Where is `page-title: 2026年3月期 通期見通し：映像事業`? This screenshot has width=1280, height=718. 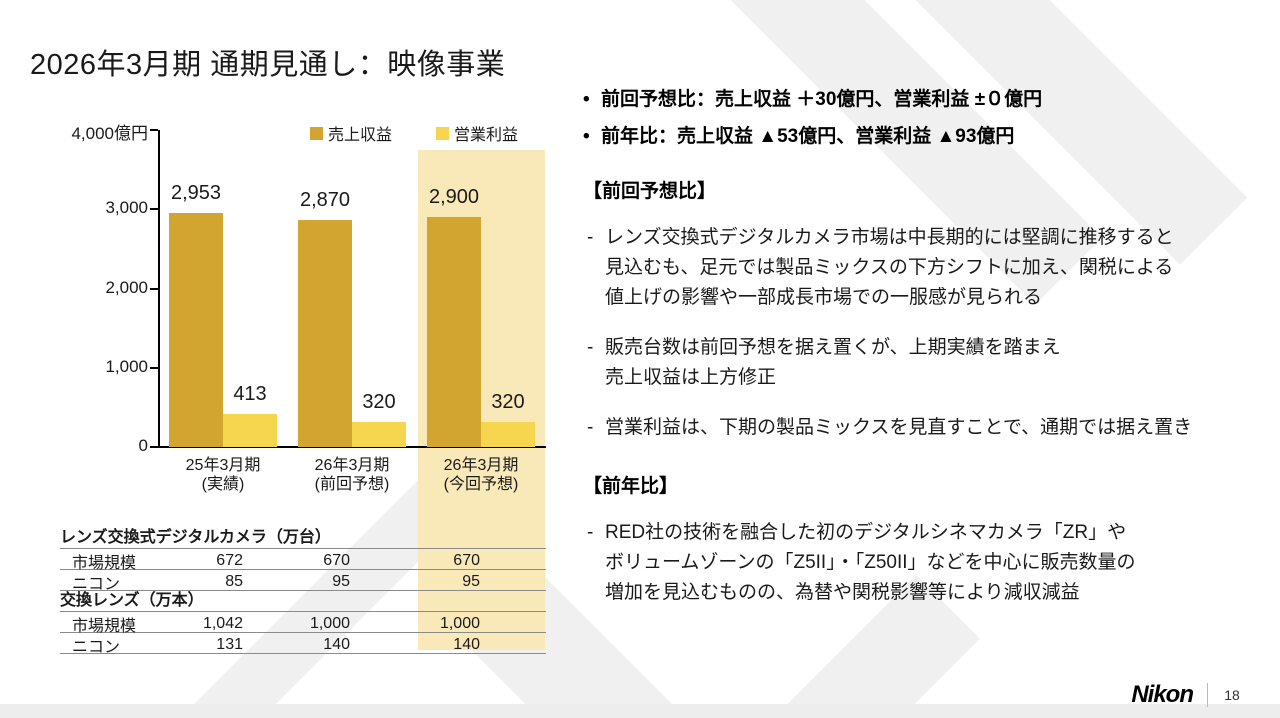
page-title: 2026年3月期 通期見通し：映像事業 is located at coordinates (268, 65).